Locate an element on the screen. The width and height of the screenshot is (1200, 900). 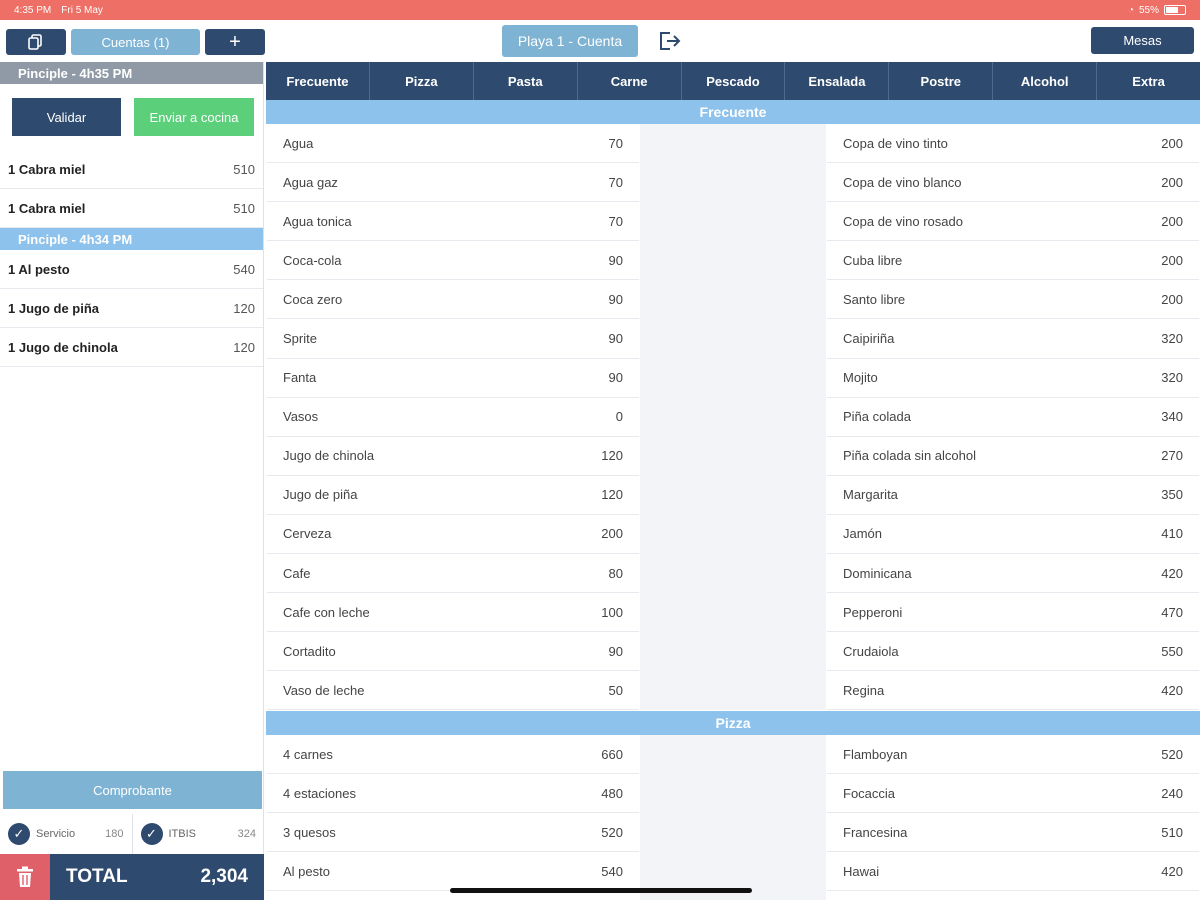
menu-item: Cafe con leche 100 is located at coordinates (453, 613).